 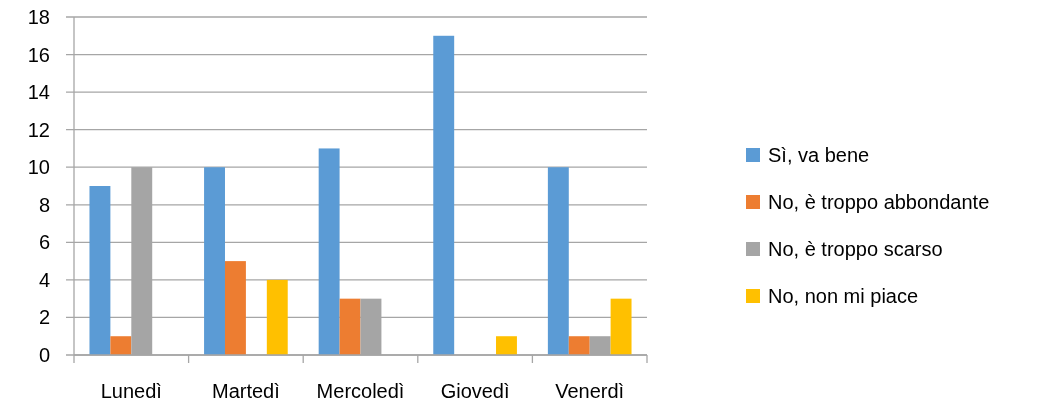 I want to click on x-tick-label: Martedì, so click(x=245, y=391).